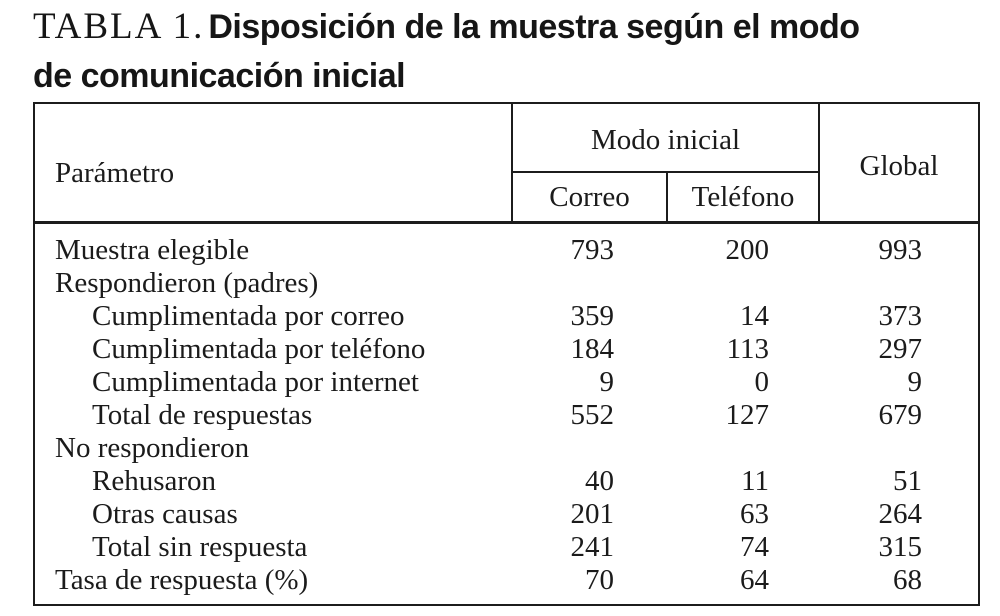  What do you see at coordinates (900, 415) in the screenshot?
I see `global-value: 679` at bounding box center [900, 415].